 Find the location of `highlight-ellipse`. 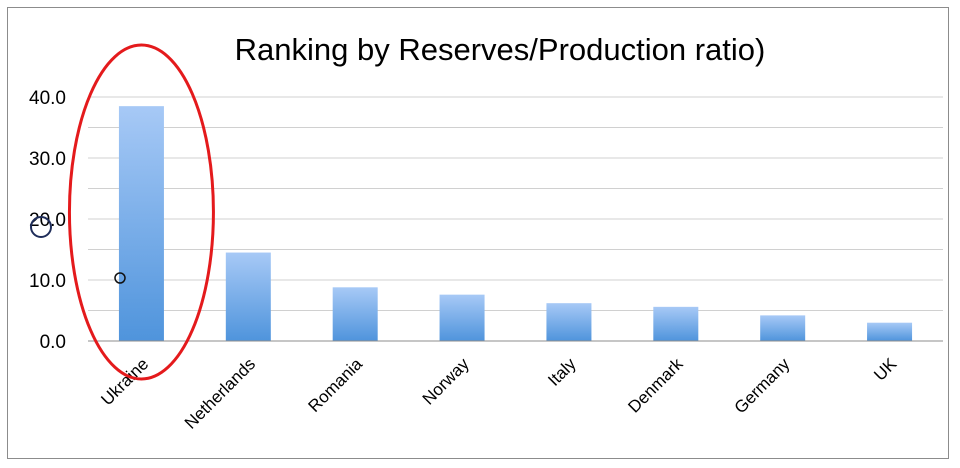

highlight-ellipse is located at coordinates (141, 212).